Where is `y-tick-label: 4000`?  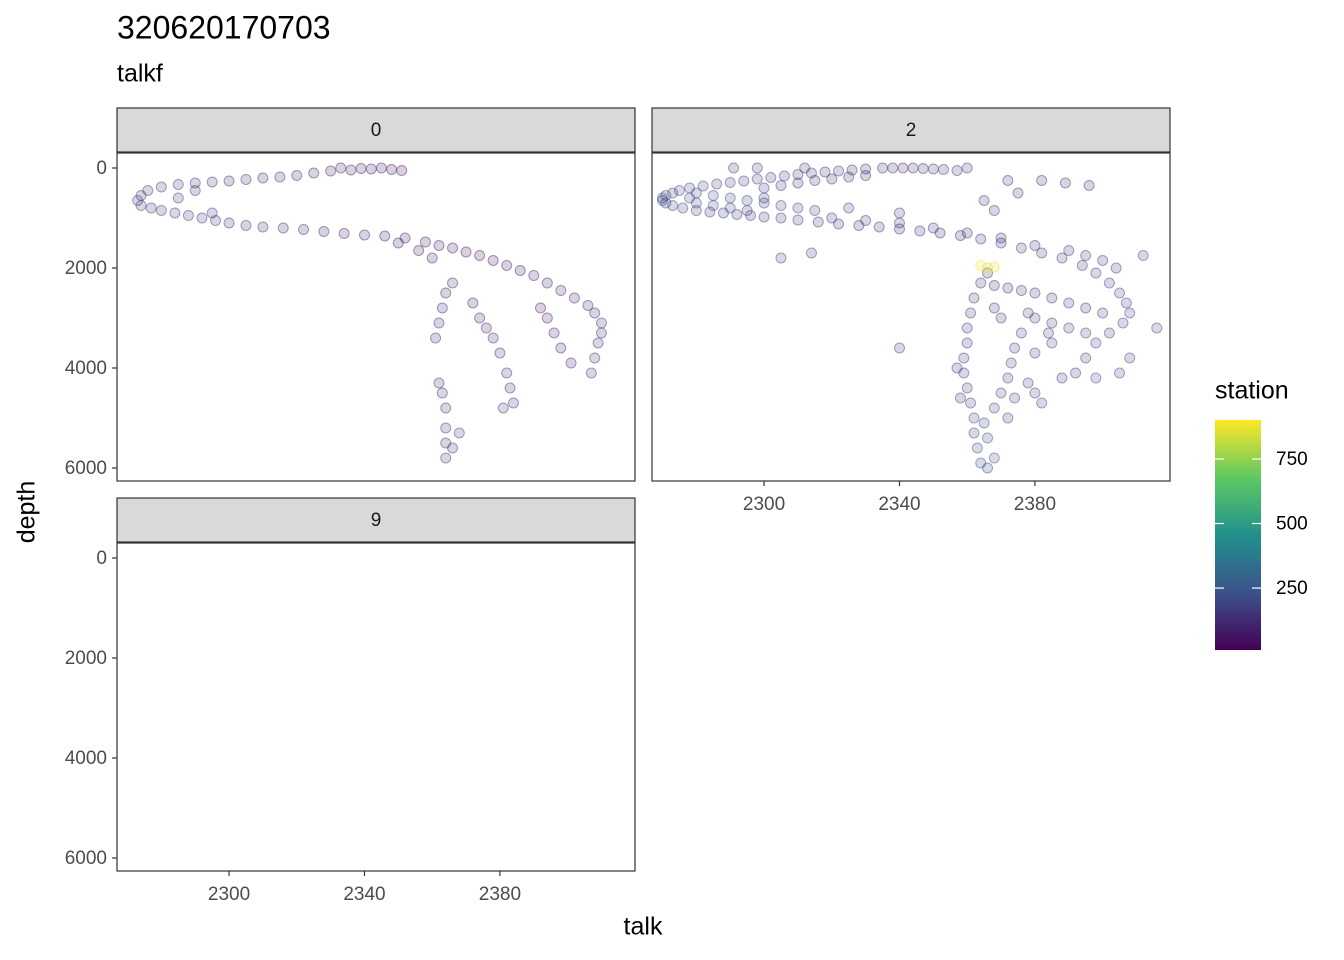 y-tick-label: 4000 is located at coordinates (86, 758).